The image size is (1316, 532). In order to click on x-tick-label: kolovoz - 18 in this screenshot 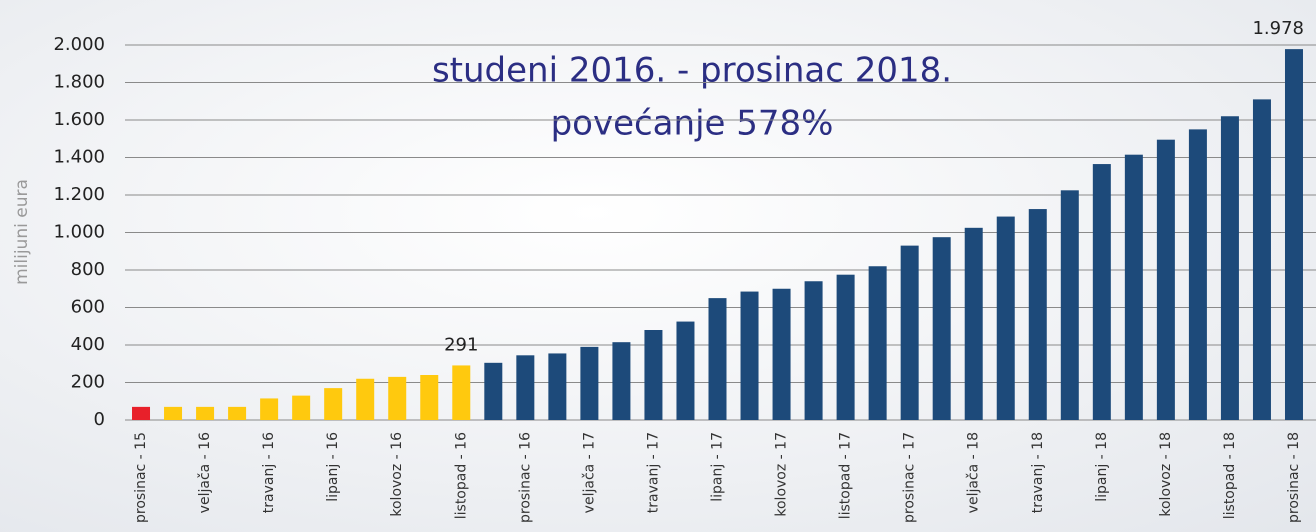, I will do `click(1166, 474)`.